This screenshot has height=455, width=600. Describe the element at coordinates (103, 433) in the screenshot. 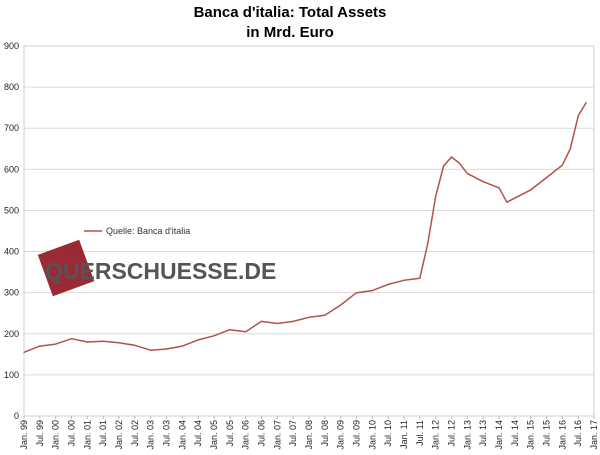

I see `x-tick-label: Jul. 01` at that location.